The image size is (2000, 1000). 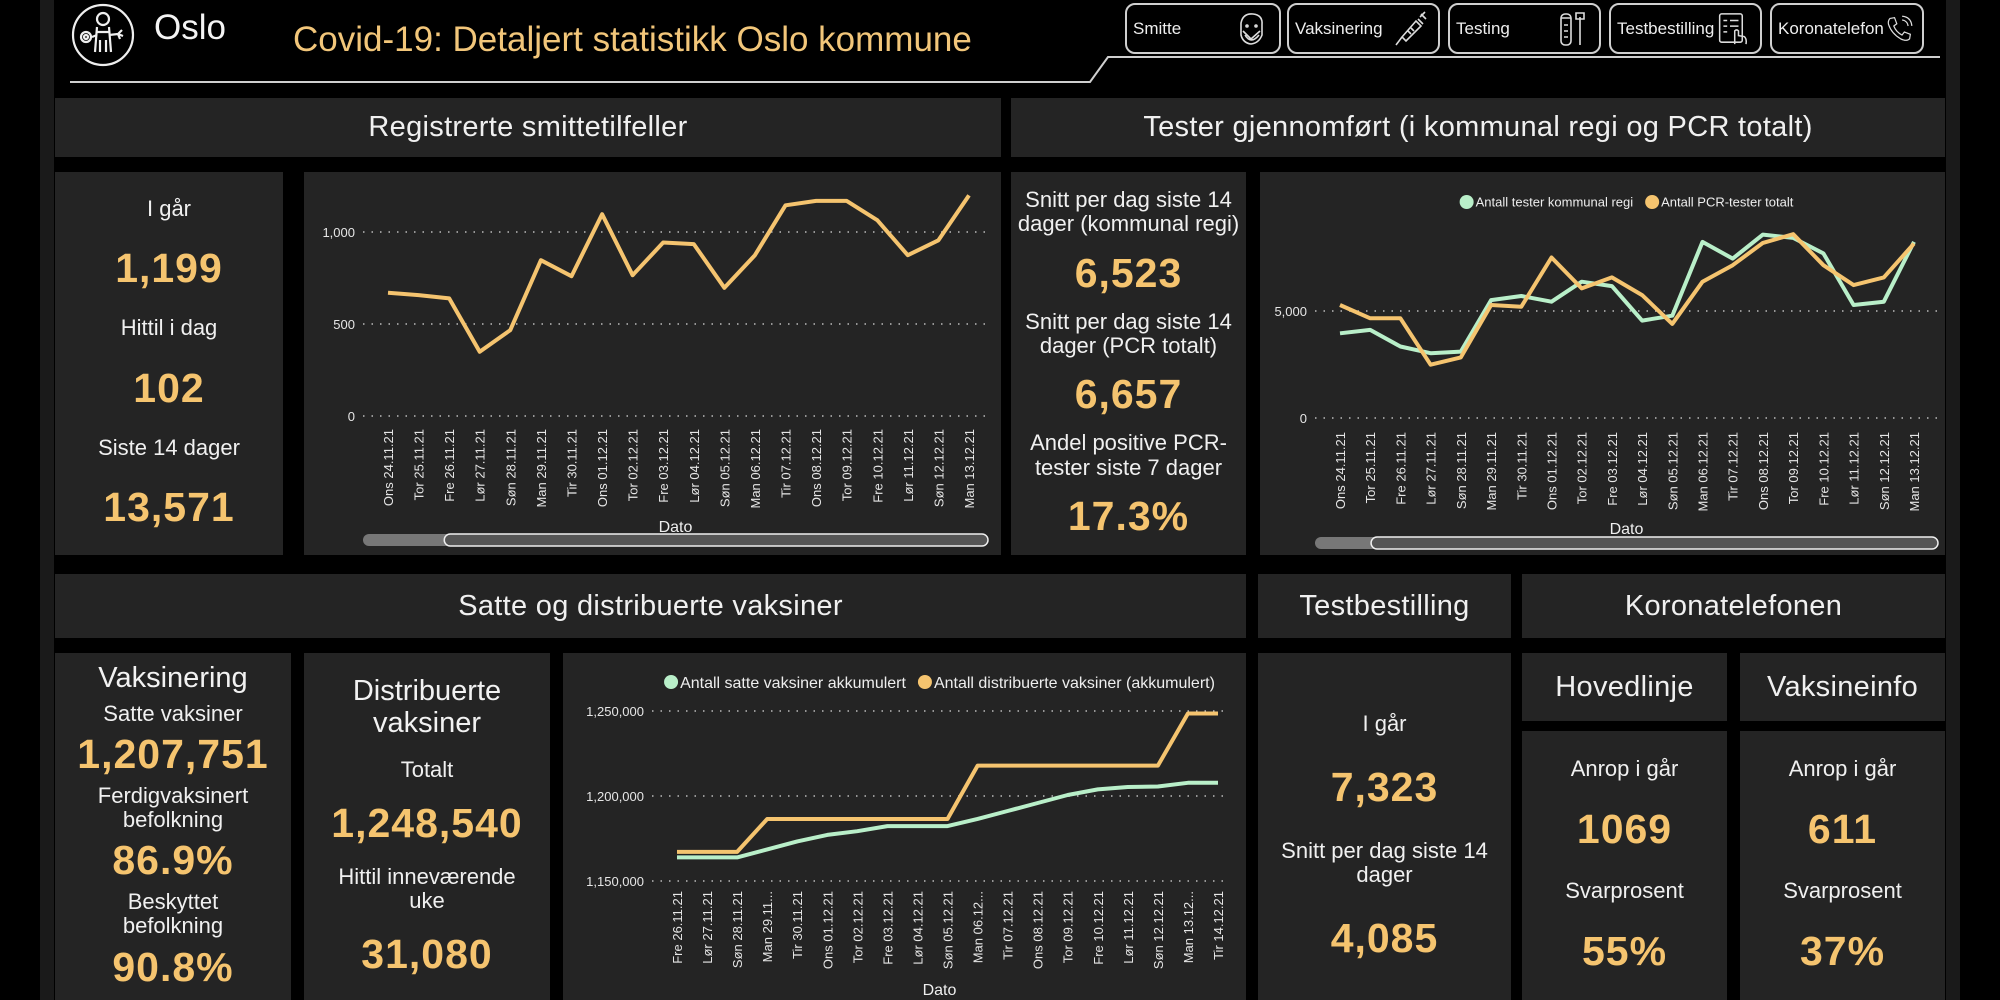 I want to click on x-tick-label: Man 06.12.21, so click(x=1703, y=472).